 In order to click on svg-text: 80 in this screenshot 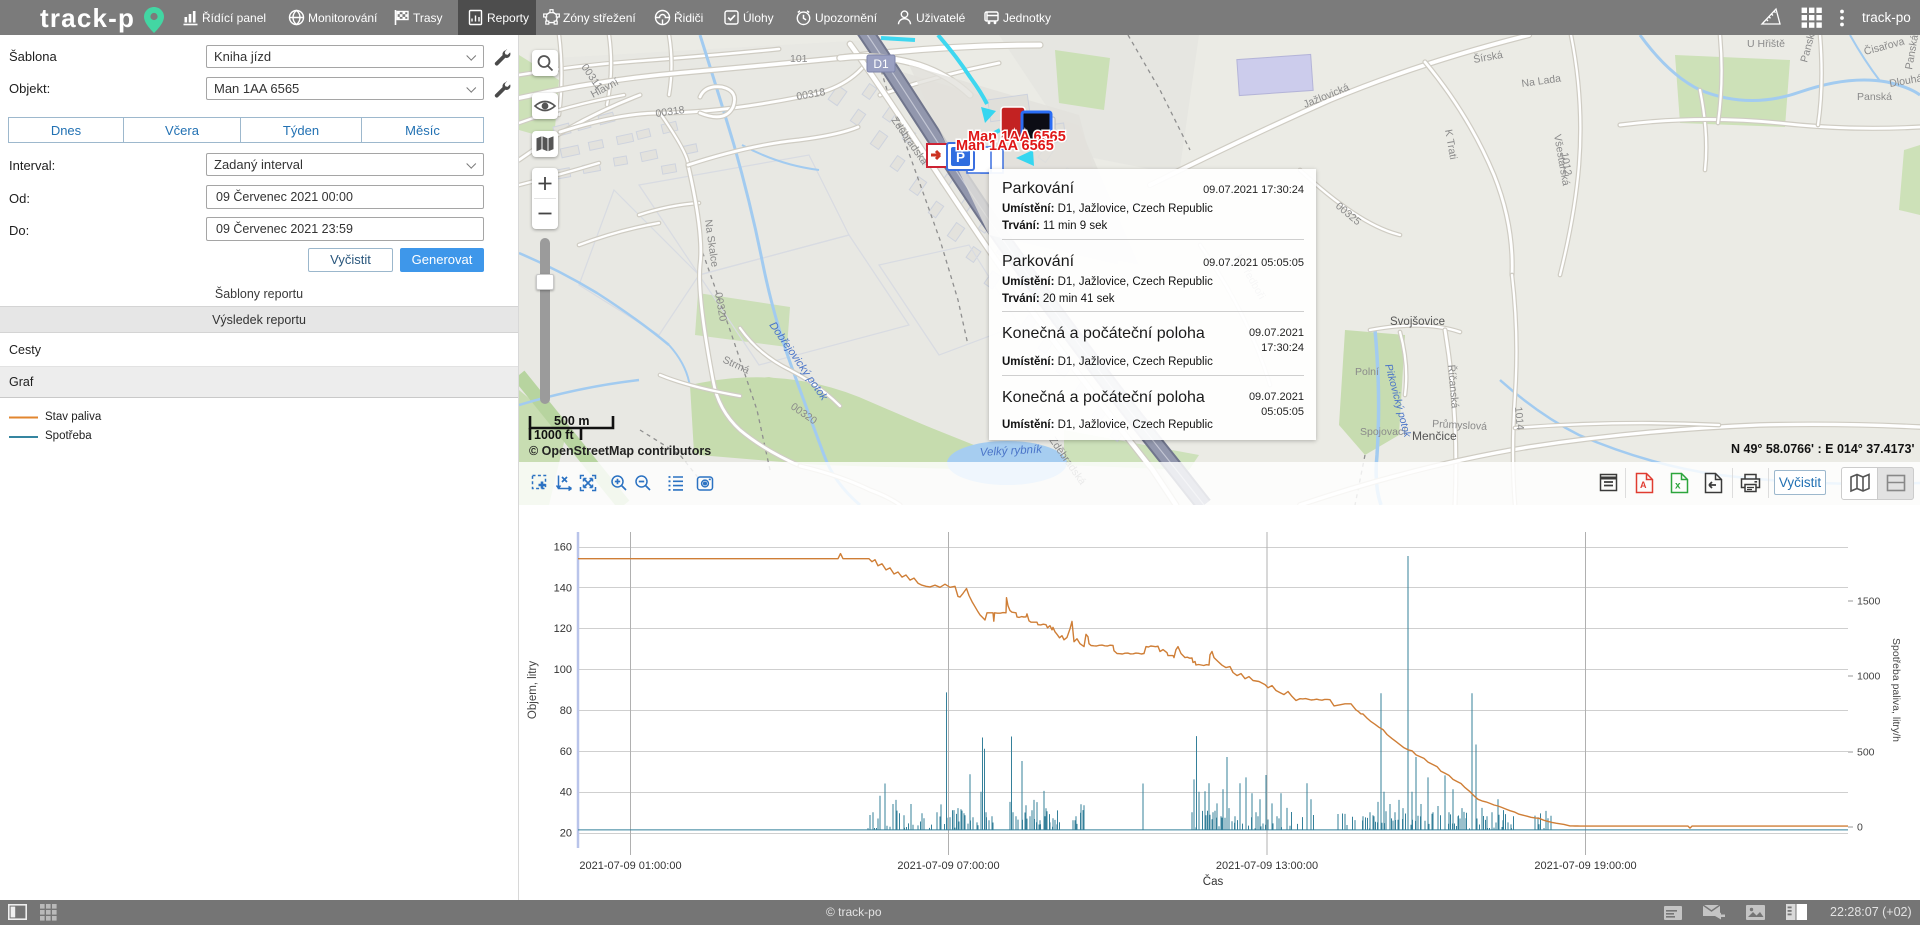, I will do `click(566, 711)`.